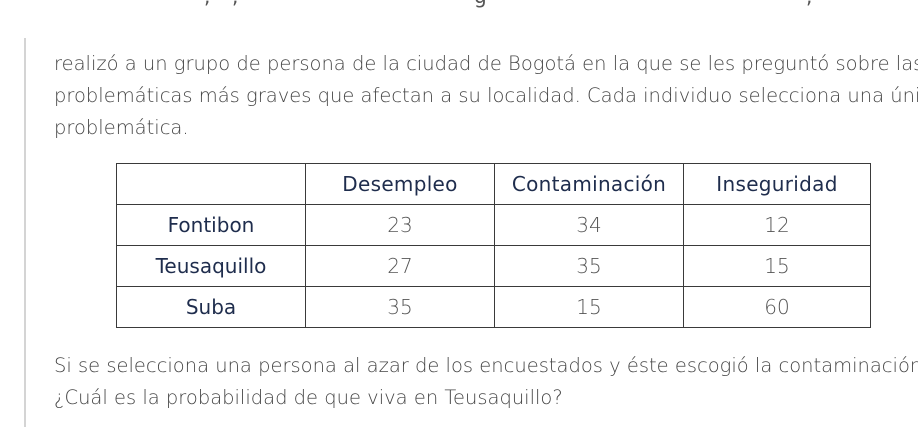  What do you see at coordinates (589, 225) in the screenshot?
I see `table-cell: 34` at bounding box center [589, 225].